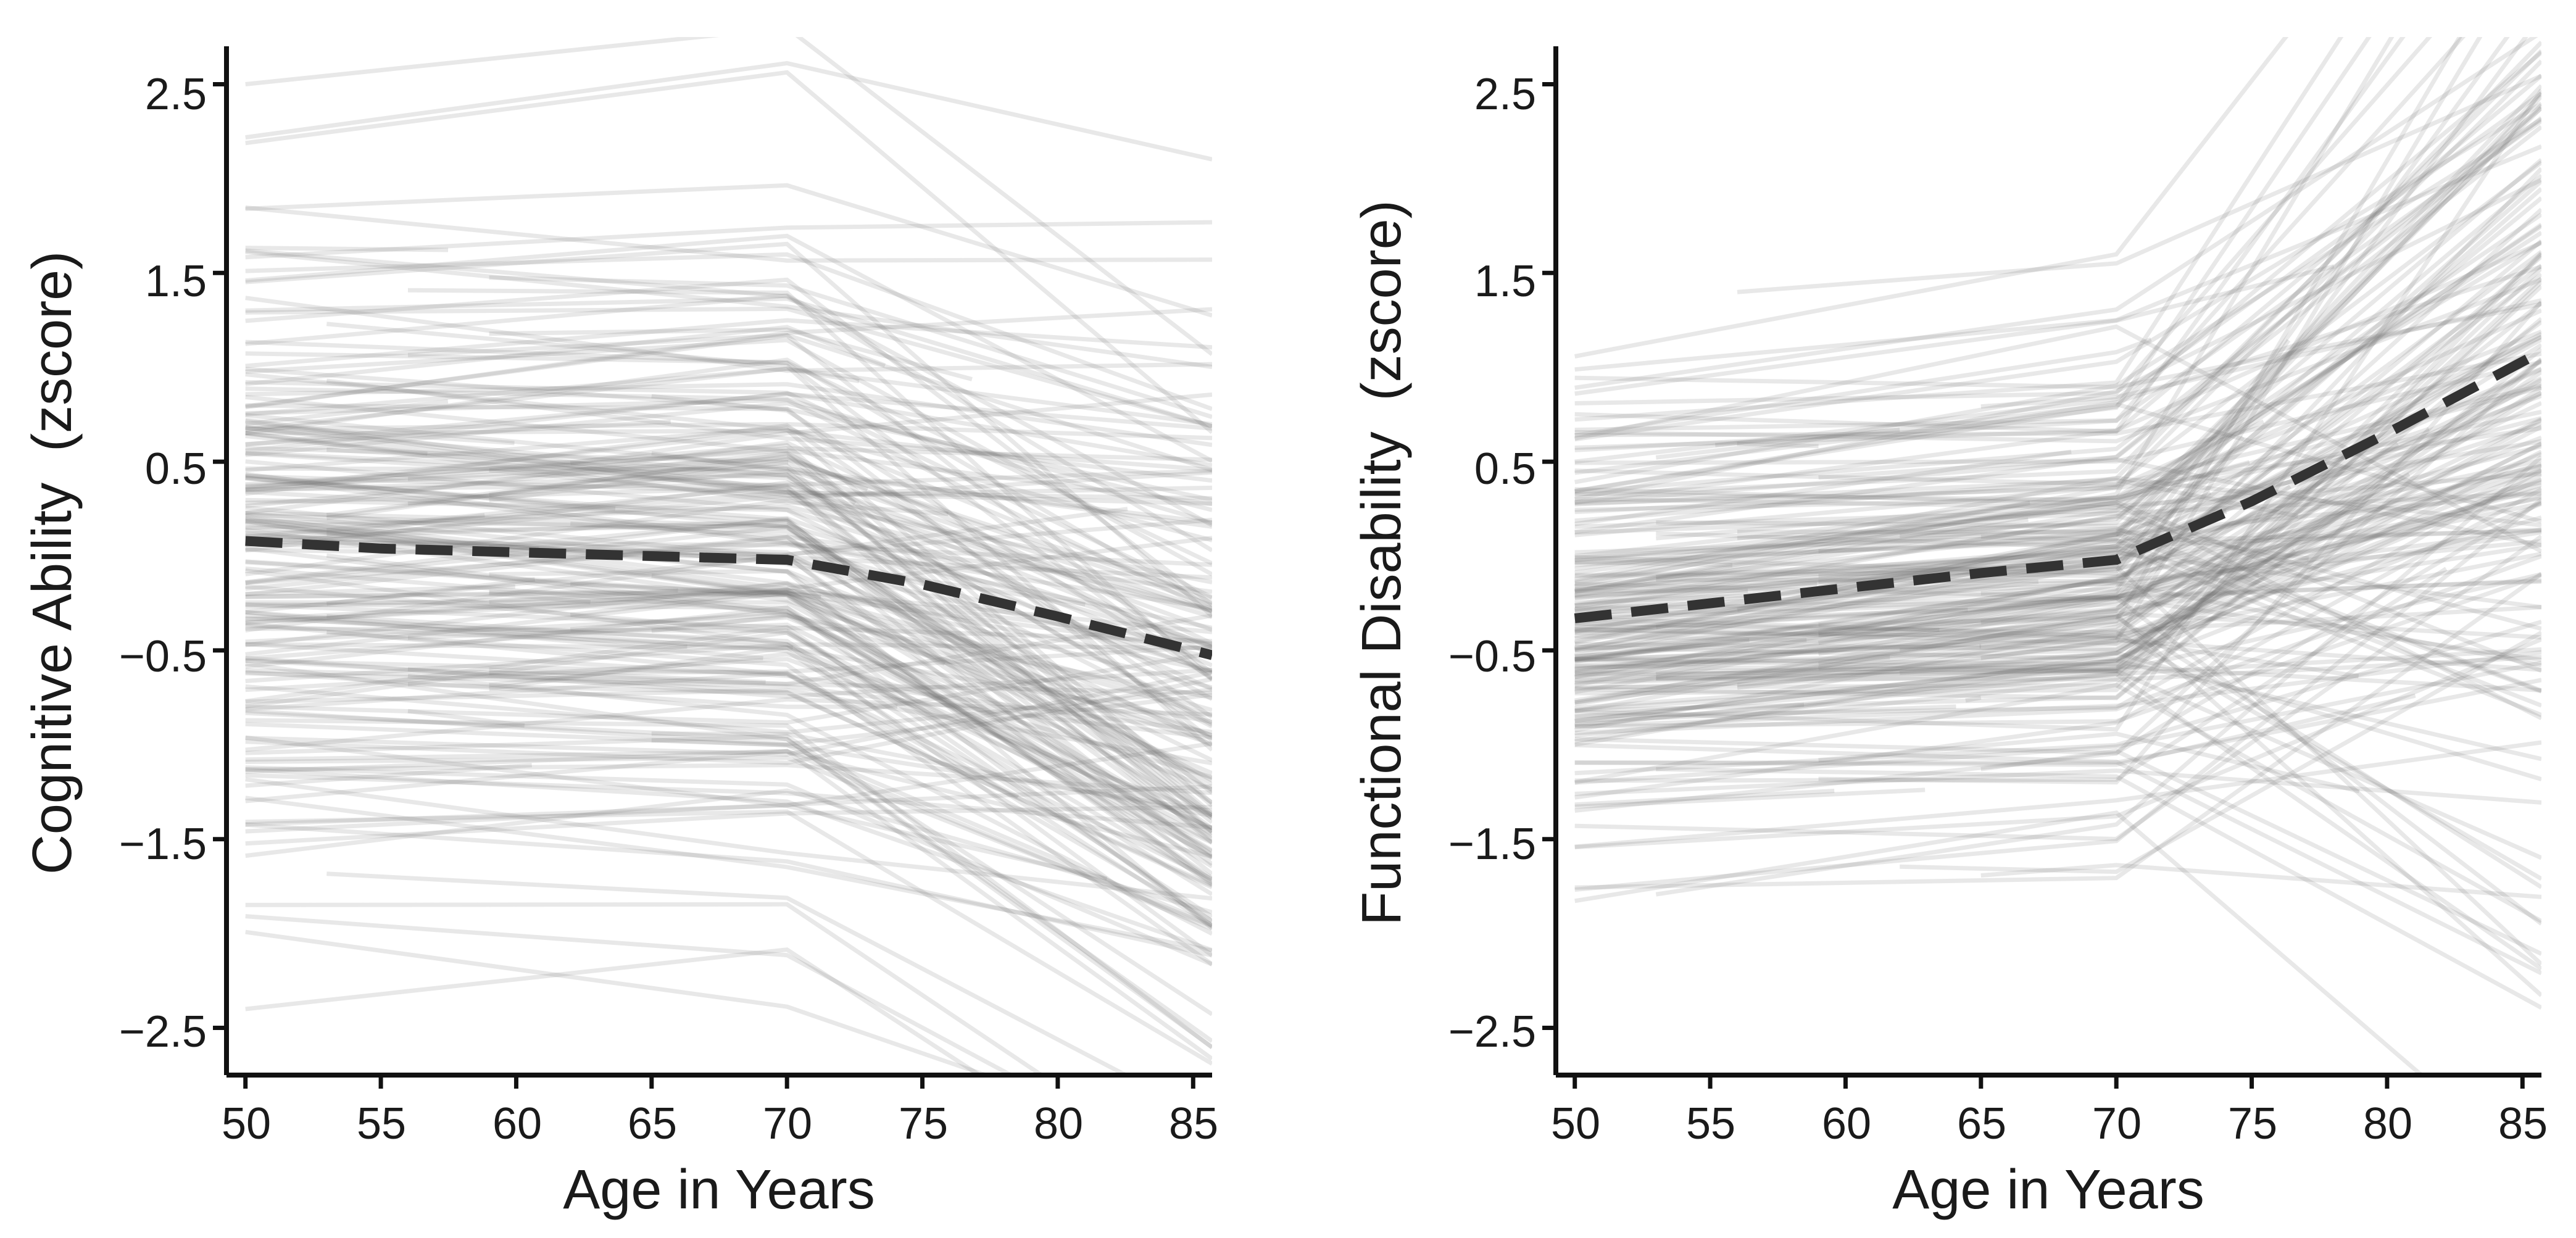  What do you see at coordinates (1846, 1124) in the screenshot?
I see `right-xtick-label-60: 60` at bounding box center [1846, 1124].